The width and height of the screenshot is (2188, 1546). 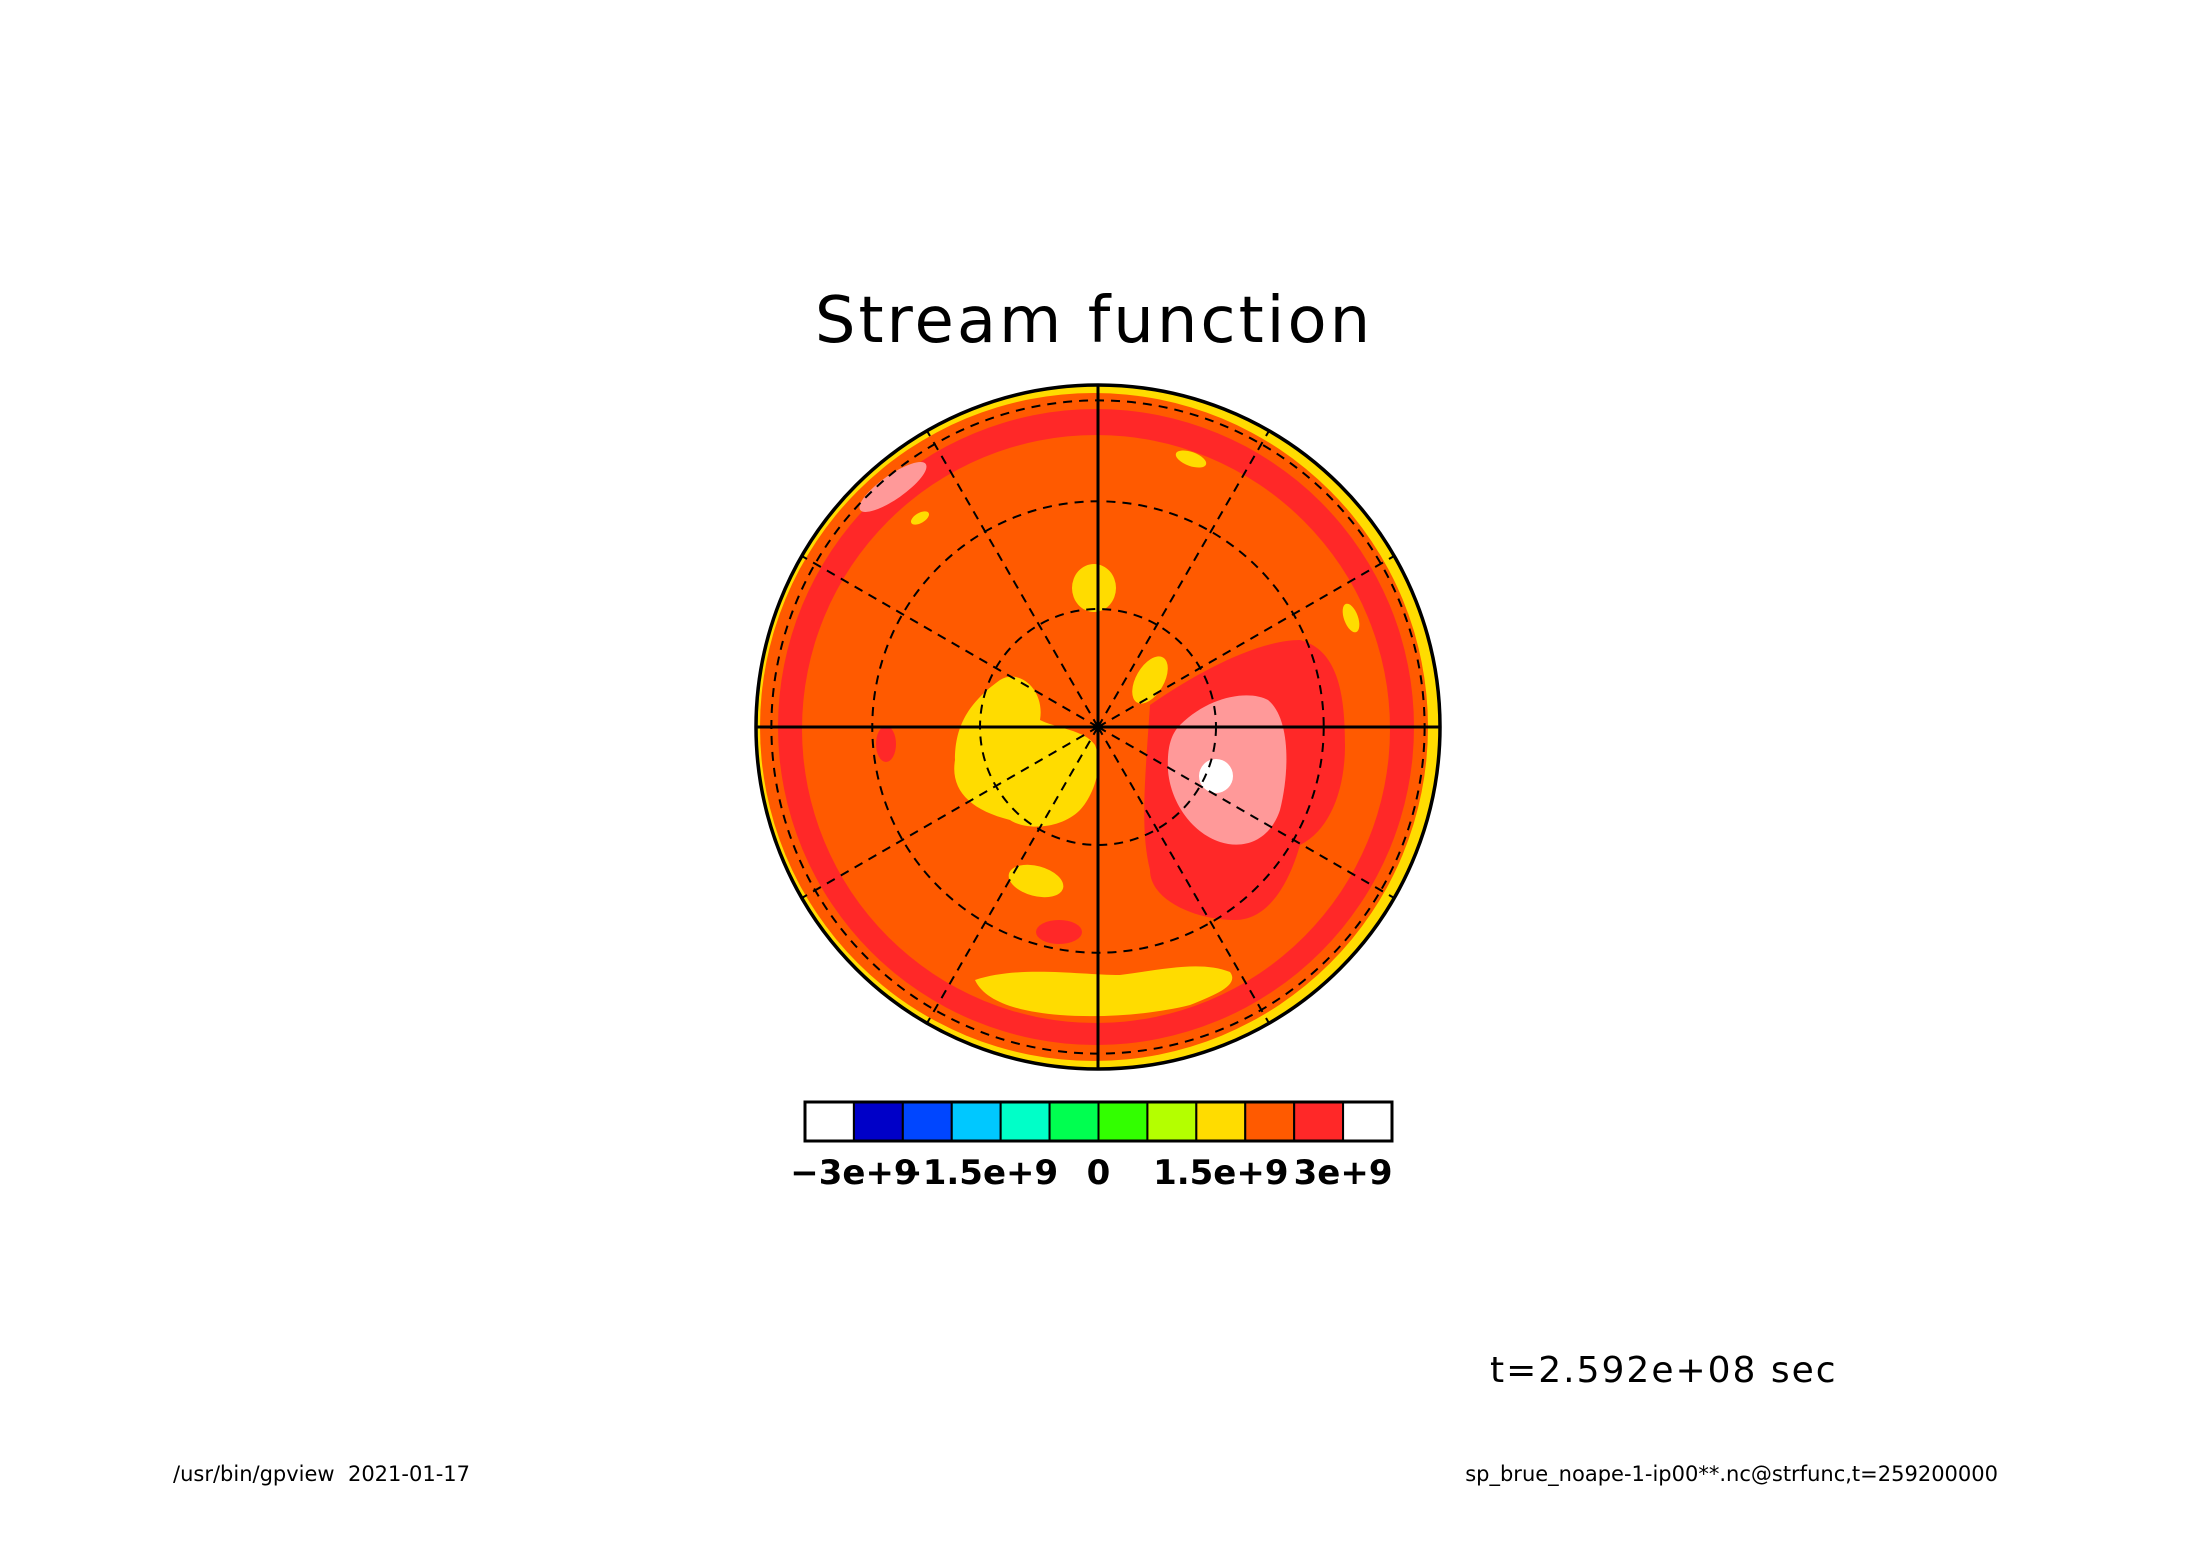 I want to click on fill-low-band-south, so click(x=1104, y=991).